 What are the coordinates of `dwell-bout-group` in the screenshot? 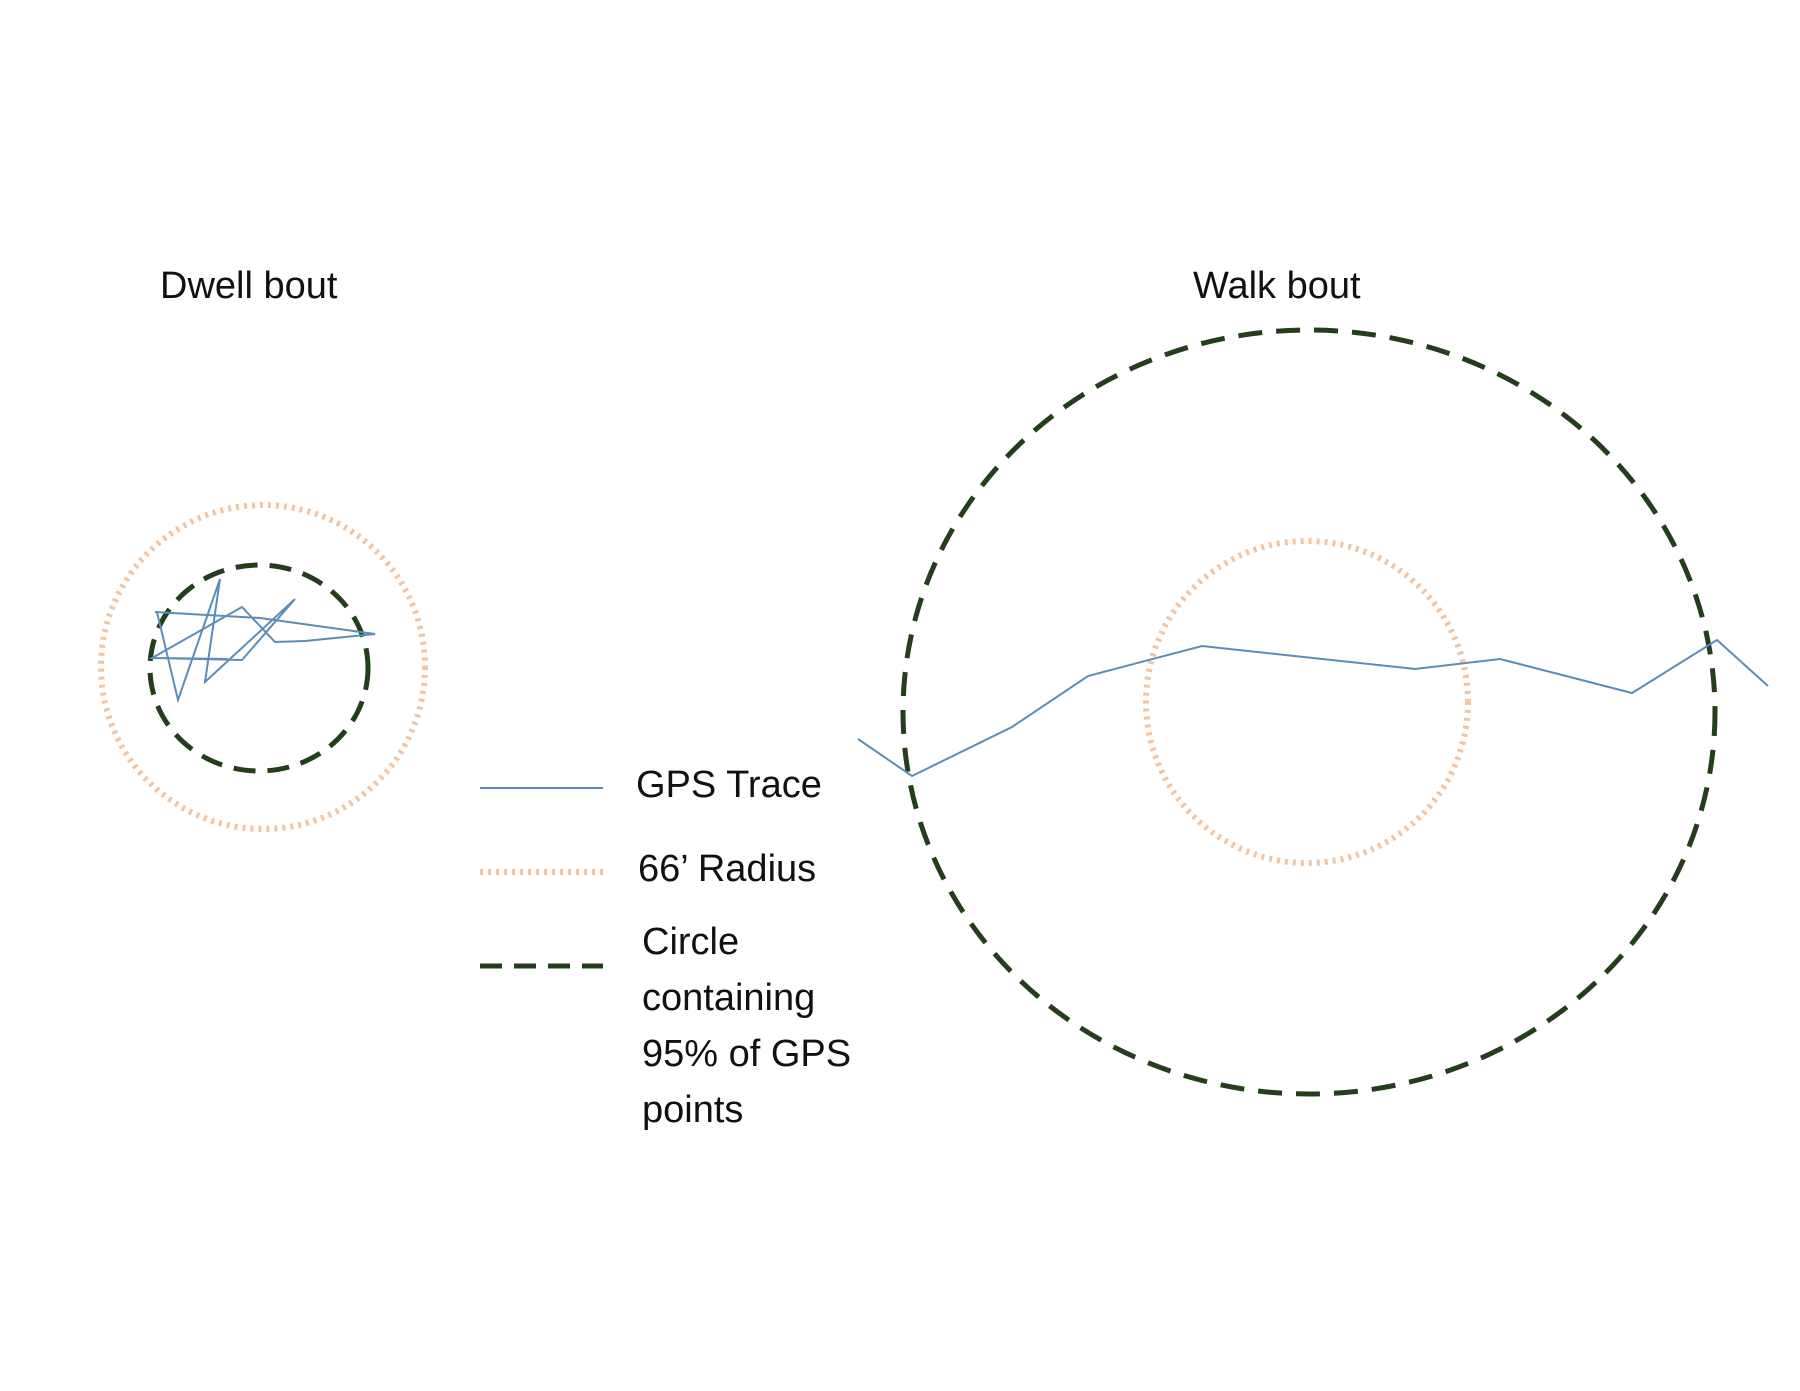 It's located at (263, 667).